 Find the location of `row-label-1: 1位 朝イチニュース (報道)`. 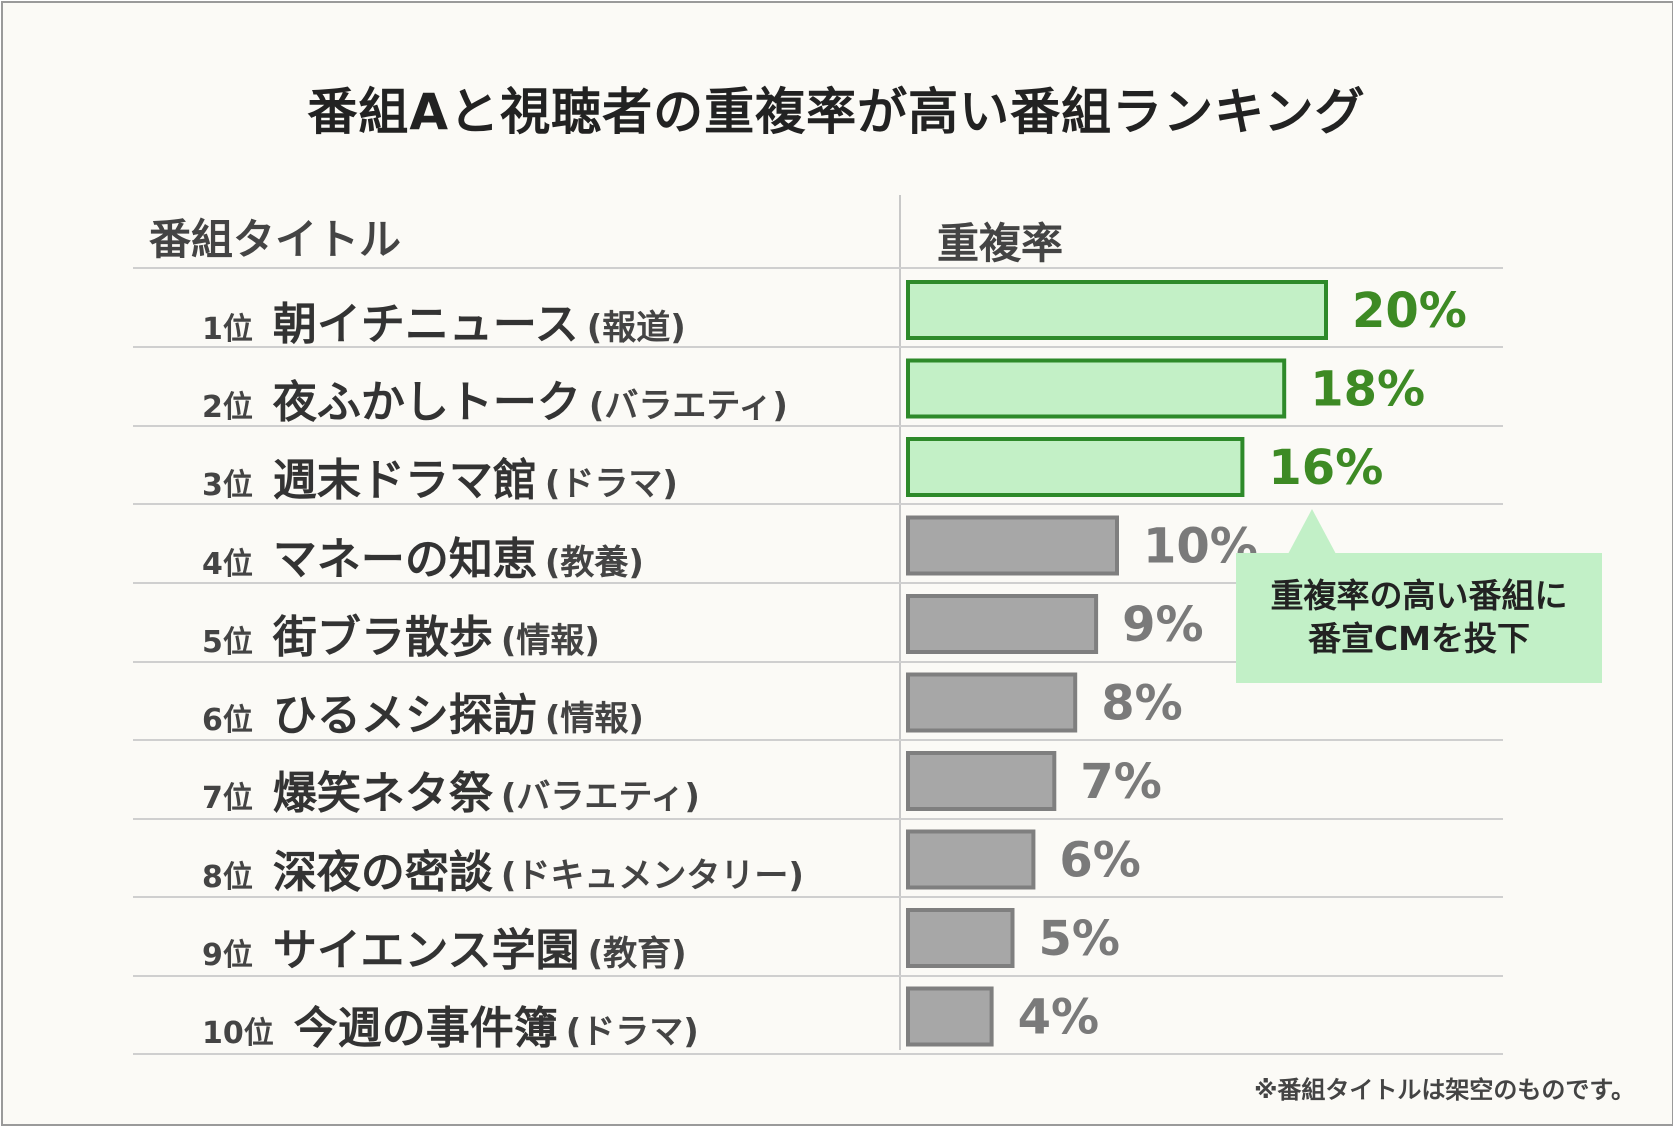

row-label-1: 1位 朝イチニュース (報道) is located at coordinates (444, 320).